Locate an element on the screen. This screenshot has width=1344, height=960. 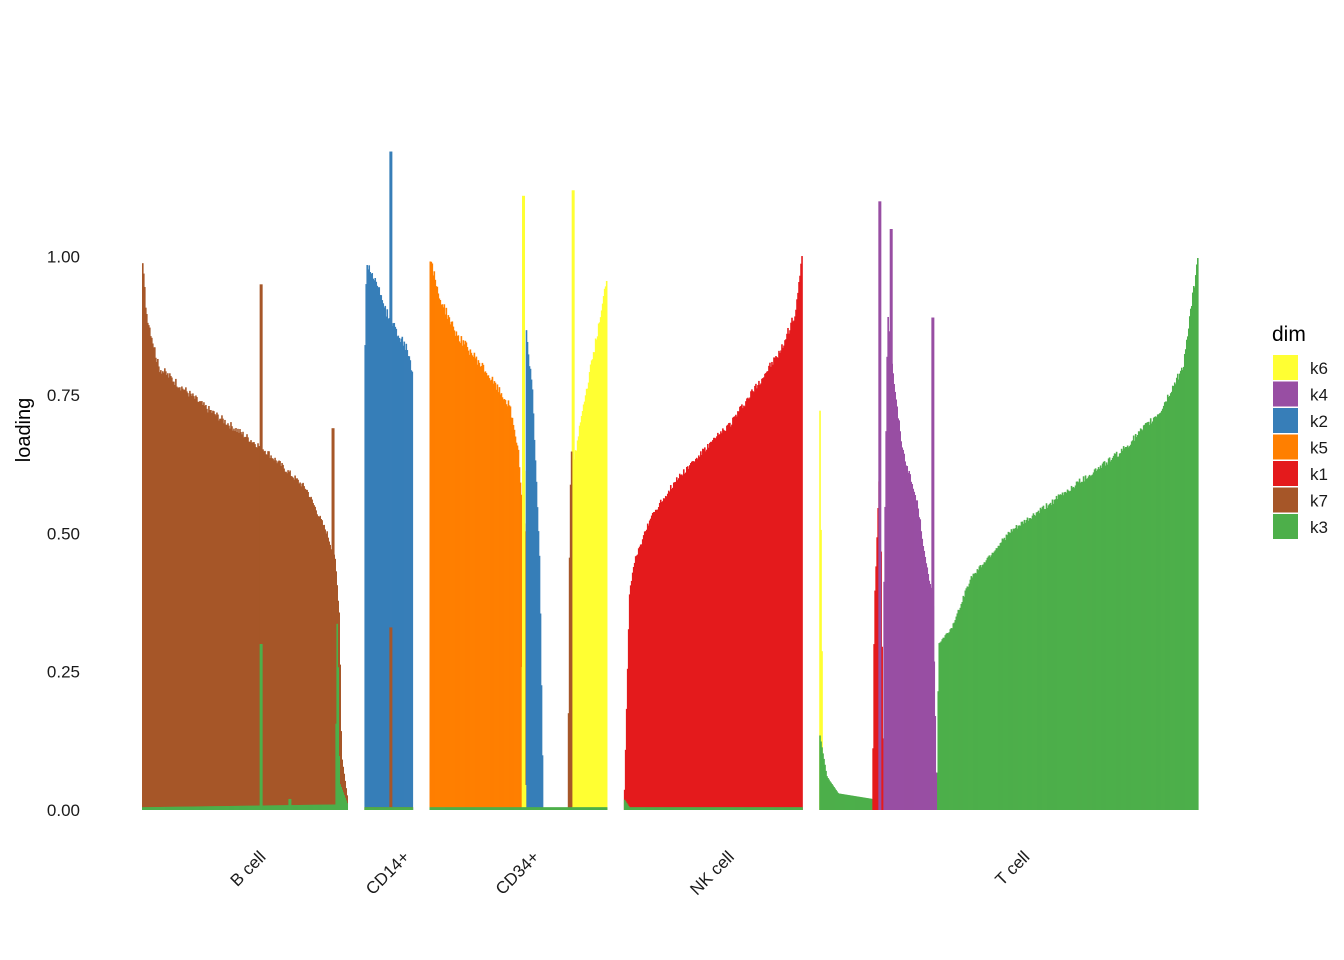
bar-k6 is located at coordinates (591, 585).